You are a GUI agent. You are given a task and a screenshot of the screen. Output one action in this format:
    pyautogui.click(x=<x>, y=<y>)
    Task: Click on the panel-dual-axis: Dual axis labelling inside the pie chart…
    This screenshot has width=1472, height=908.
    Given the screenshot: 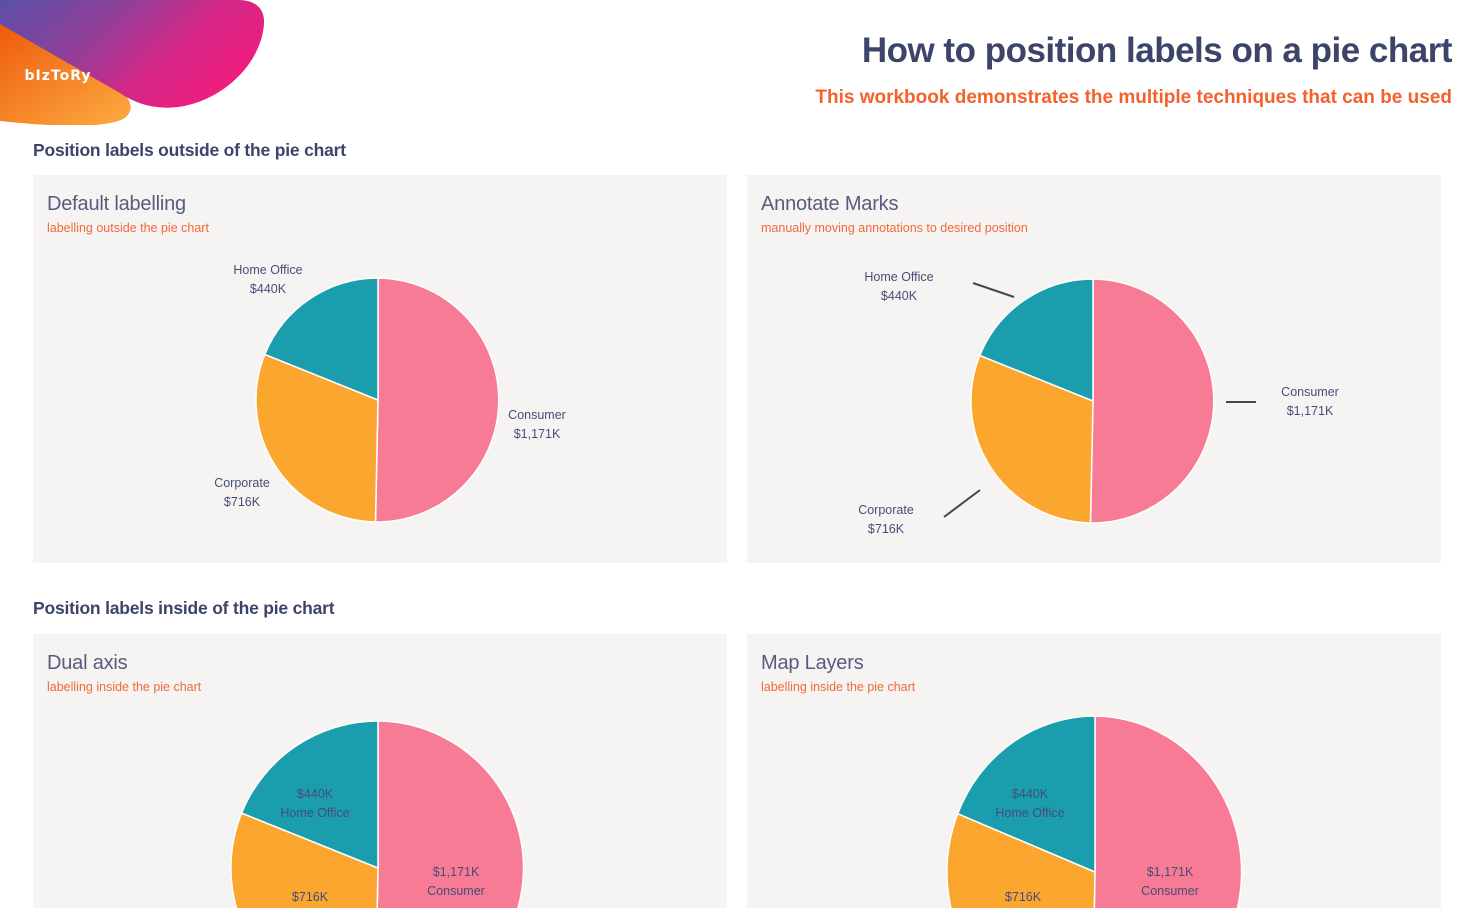 What is the action you would take?
    pyautogui.click(x=380, y=771)
    